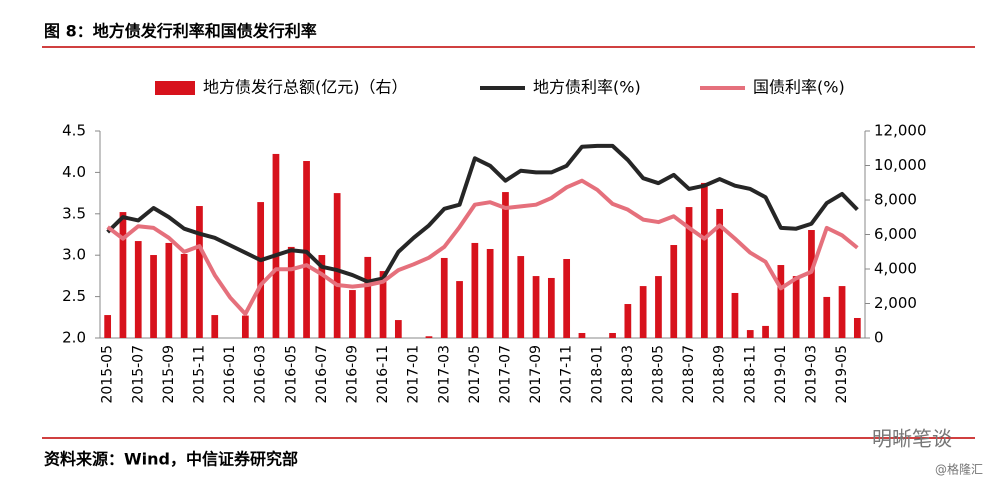 This screenshot has height=485, width=1000. What do you see at coordinates (879, 338) in the screenshot?
I see `y2-tick-label: 0` at bounding box center [879, 338].